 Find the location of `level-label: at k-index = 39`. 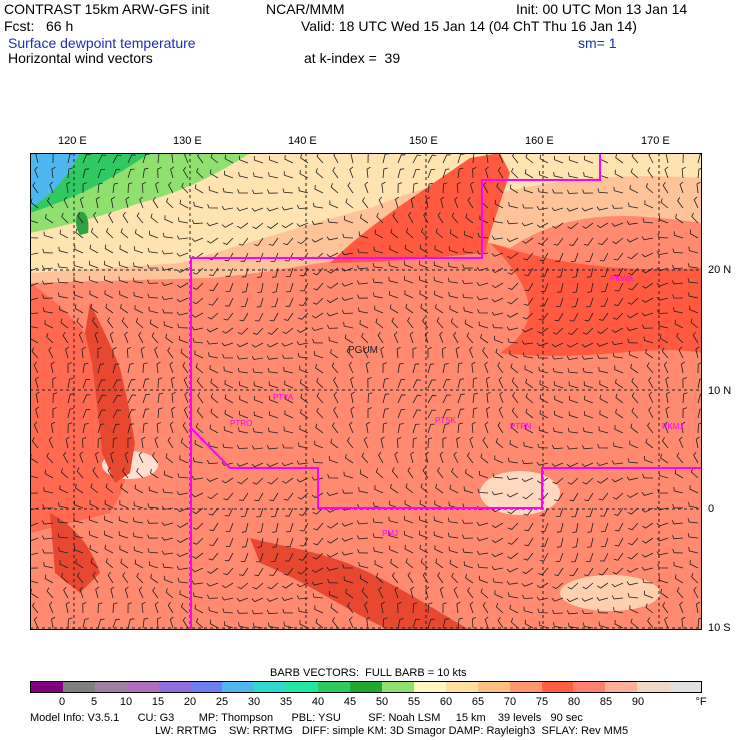

level-label: at k-index = 39 is located at coordinates (352, 58).